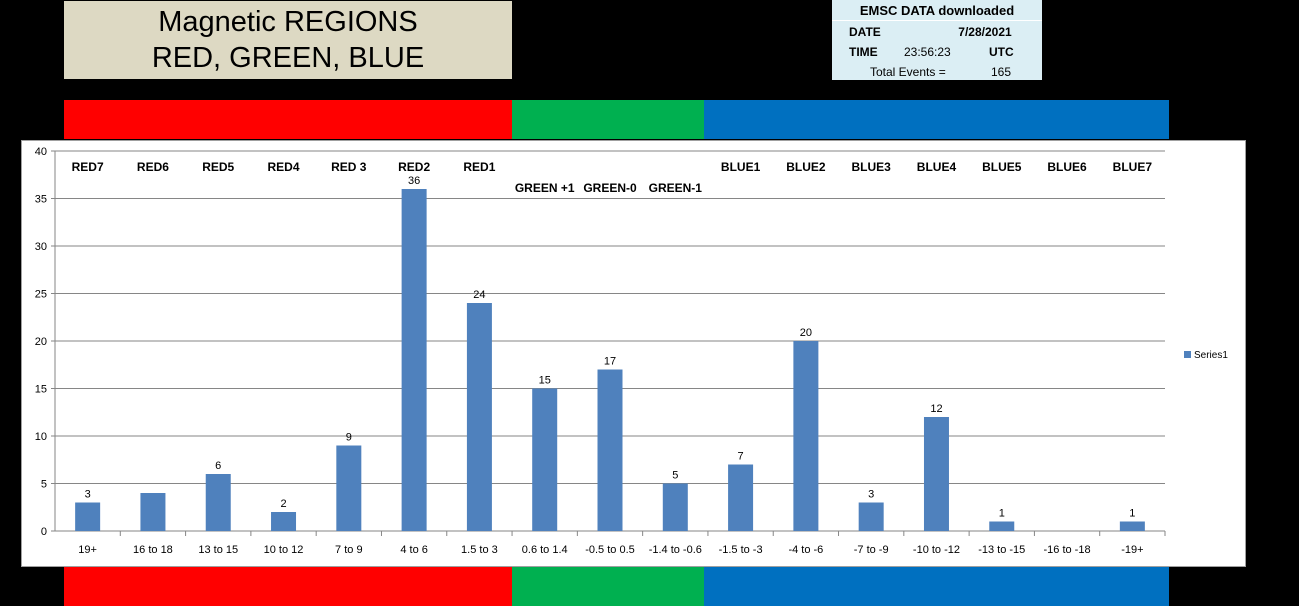 This screenshot has width=1299, height=606. Describe the element at coordinates (288, 119) in the screenshot. I see `top-band-red` at that location.